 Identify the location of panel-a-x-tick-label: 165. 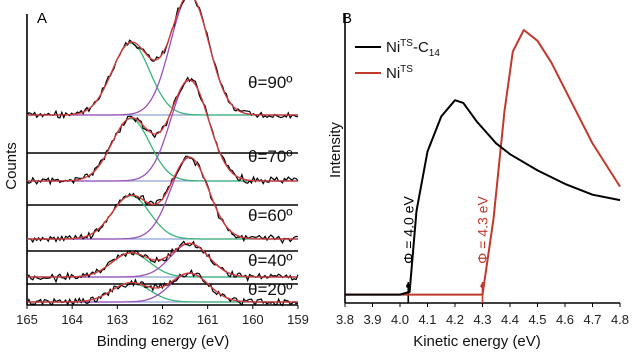
(27, 319).